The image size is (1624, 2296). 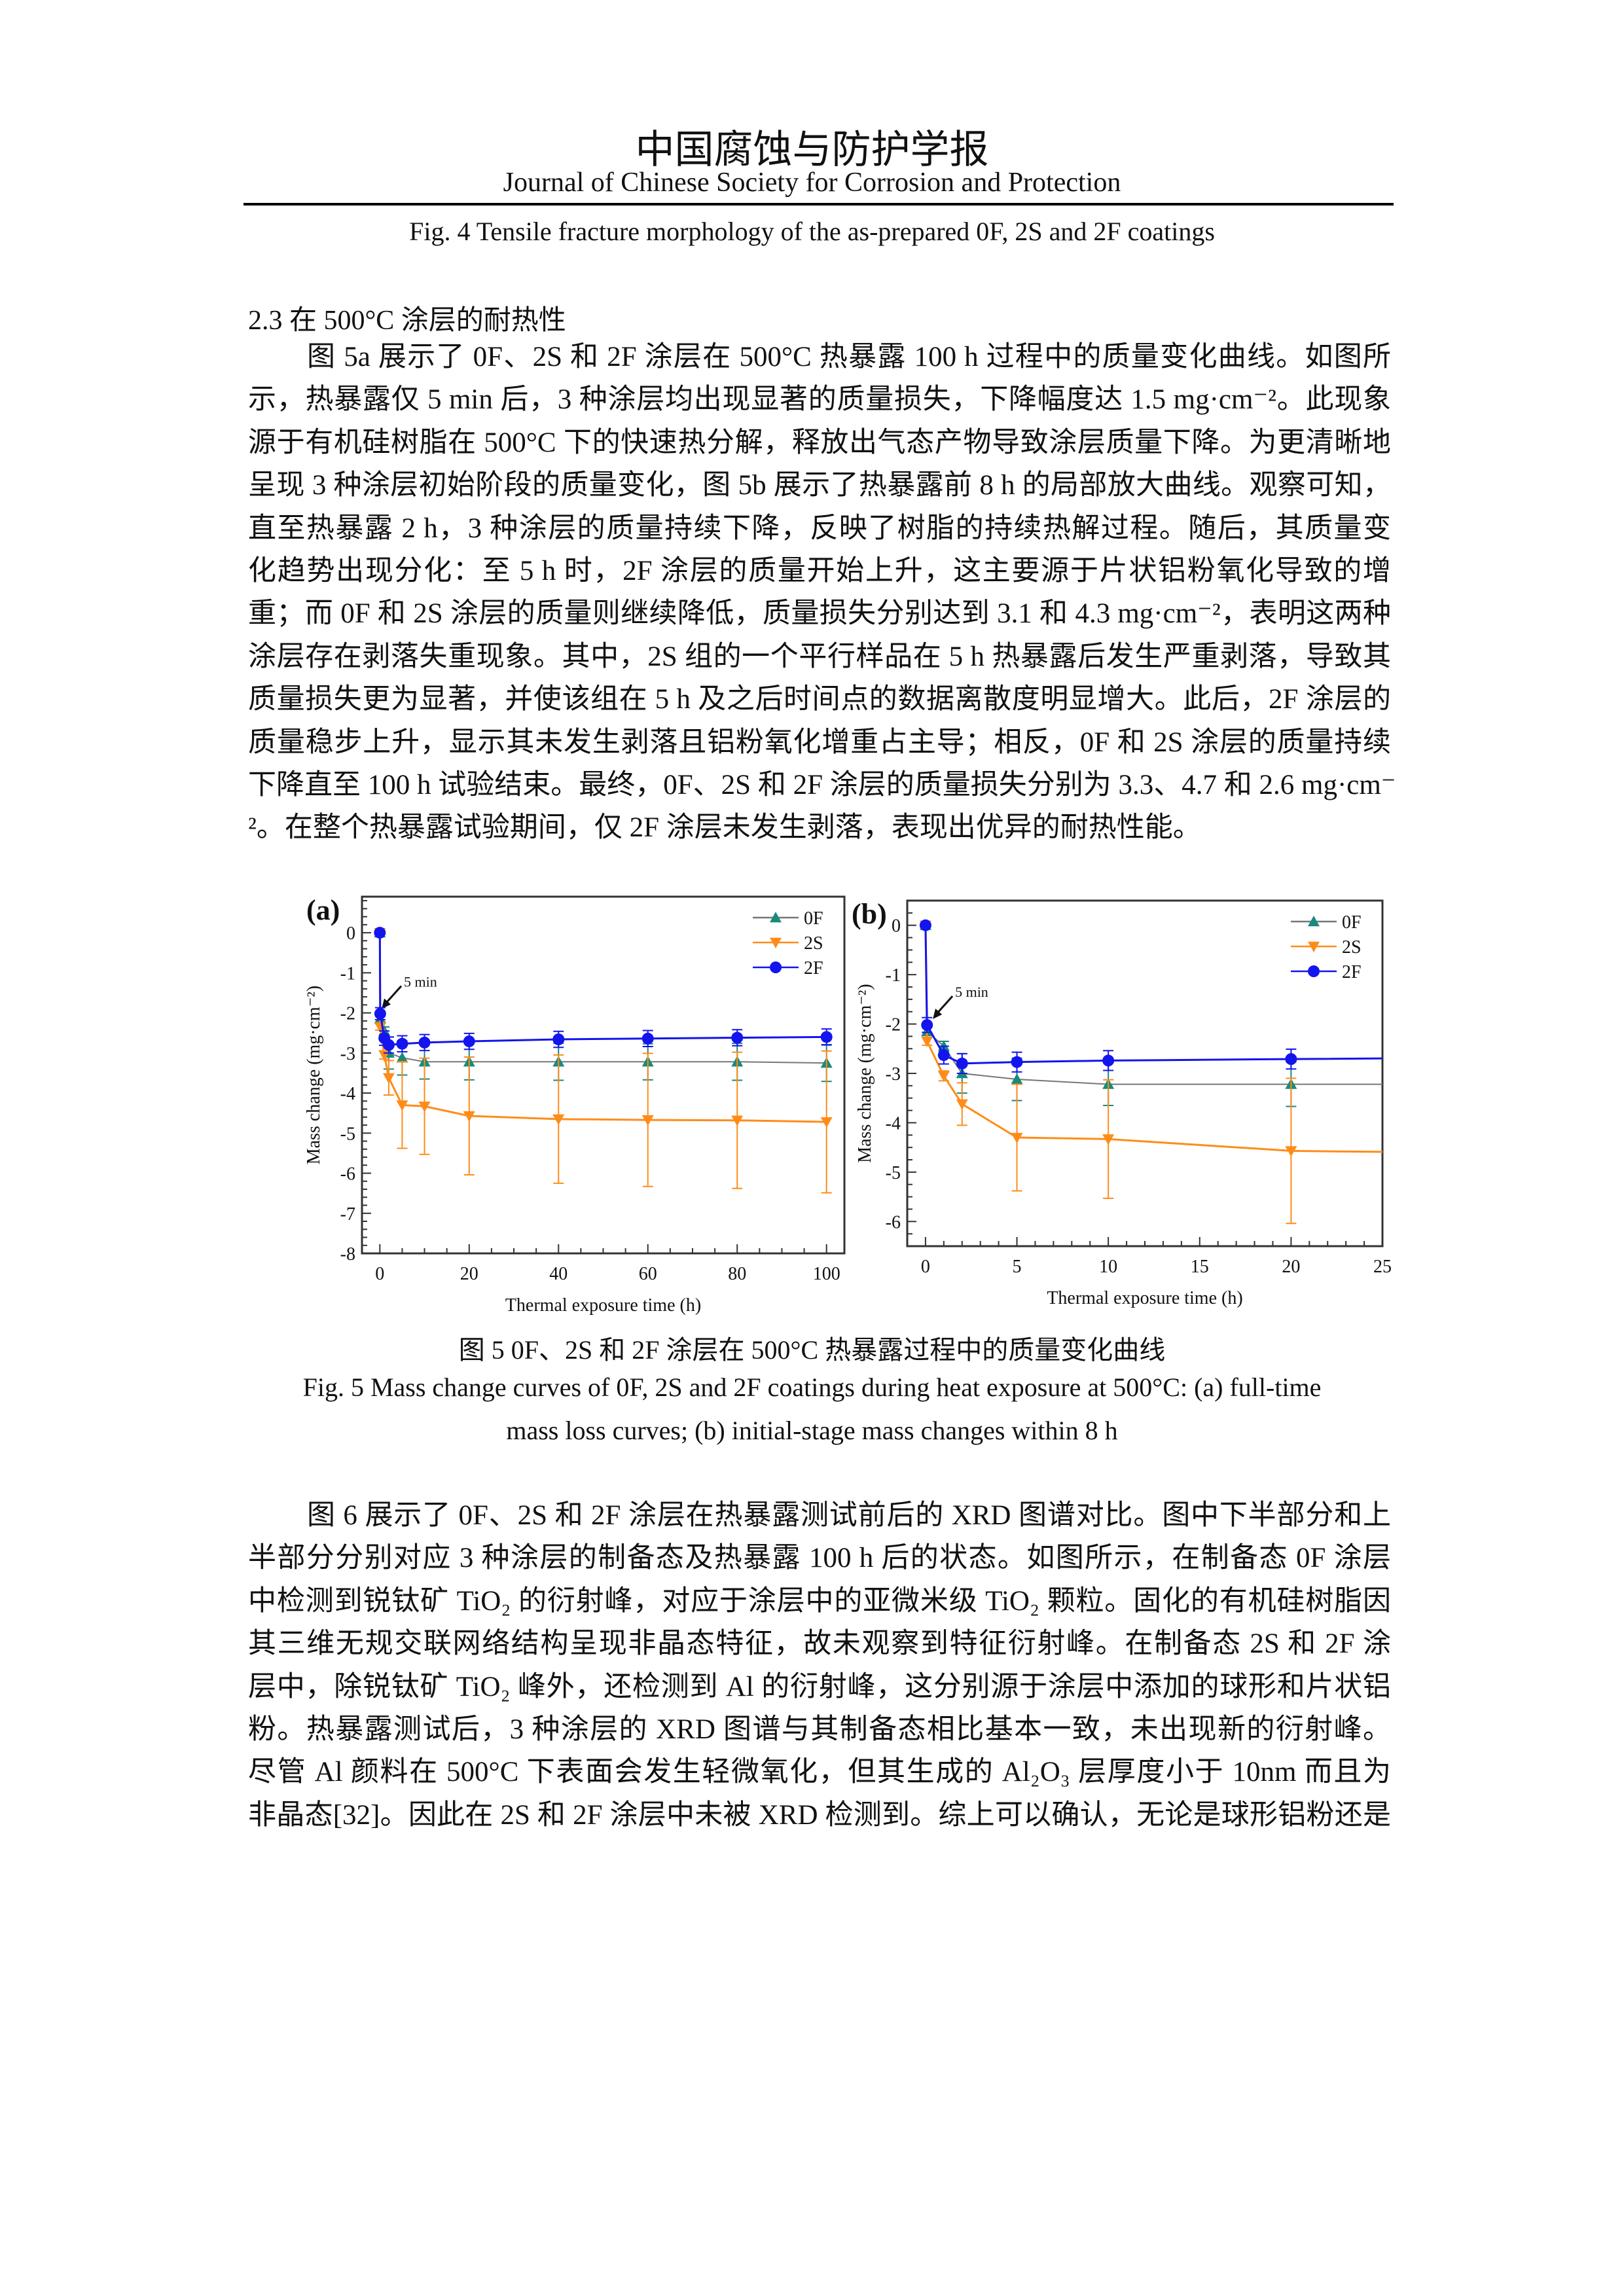 I want to click on x-tick-label: 80, so click(x=737, y=1274).